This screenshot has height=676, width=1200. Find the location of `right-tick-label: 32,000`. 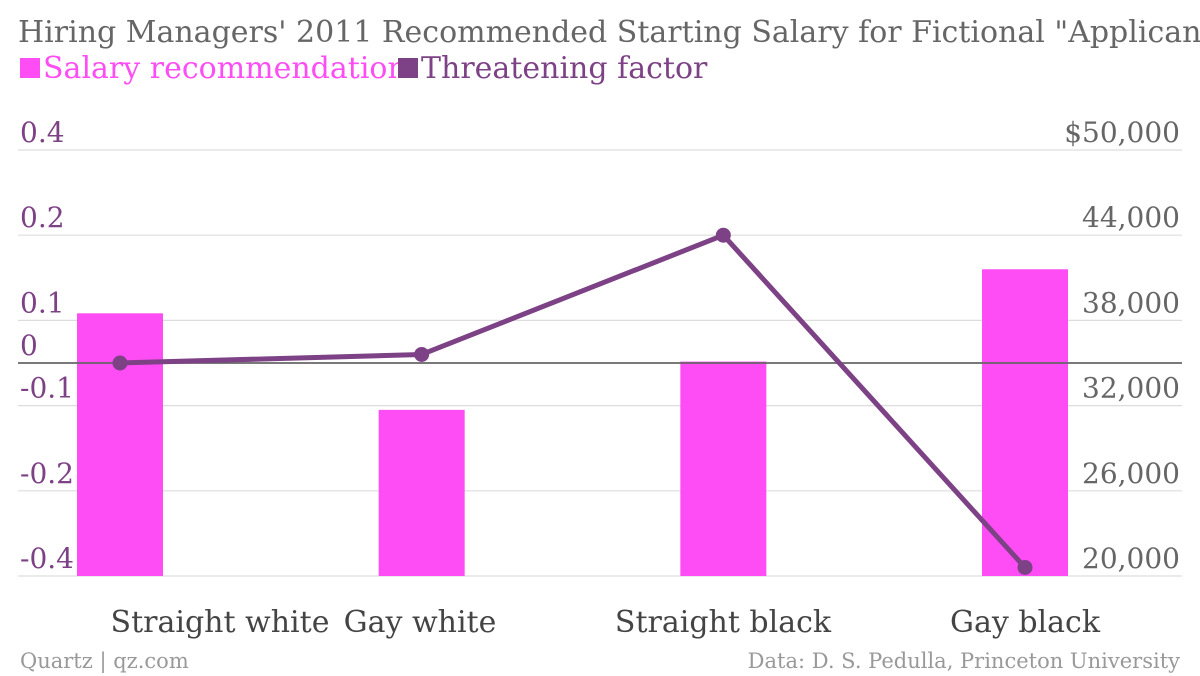

right-tick-label: 32,000 is located at coordinates (1131, 388).